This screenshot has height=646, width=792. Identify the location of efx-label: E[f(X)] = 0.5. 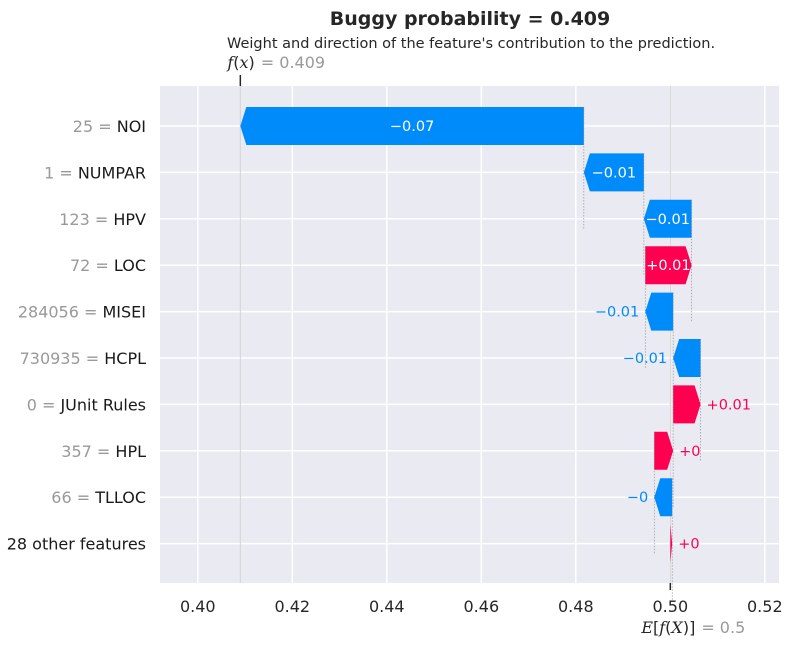
(692, 627).